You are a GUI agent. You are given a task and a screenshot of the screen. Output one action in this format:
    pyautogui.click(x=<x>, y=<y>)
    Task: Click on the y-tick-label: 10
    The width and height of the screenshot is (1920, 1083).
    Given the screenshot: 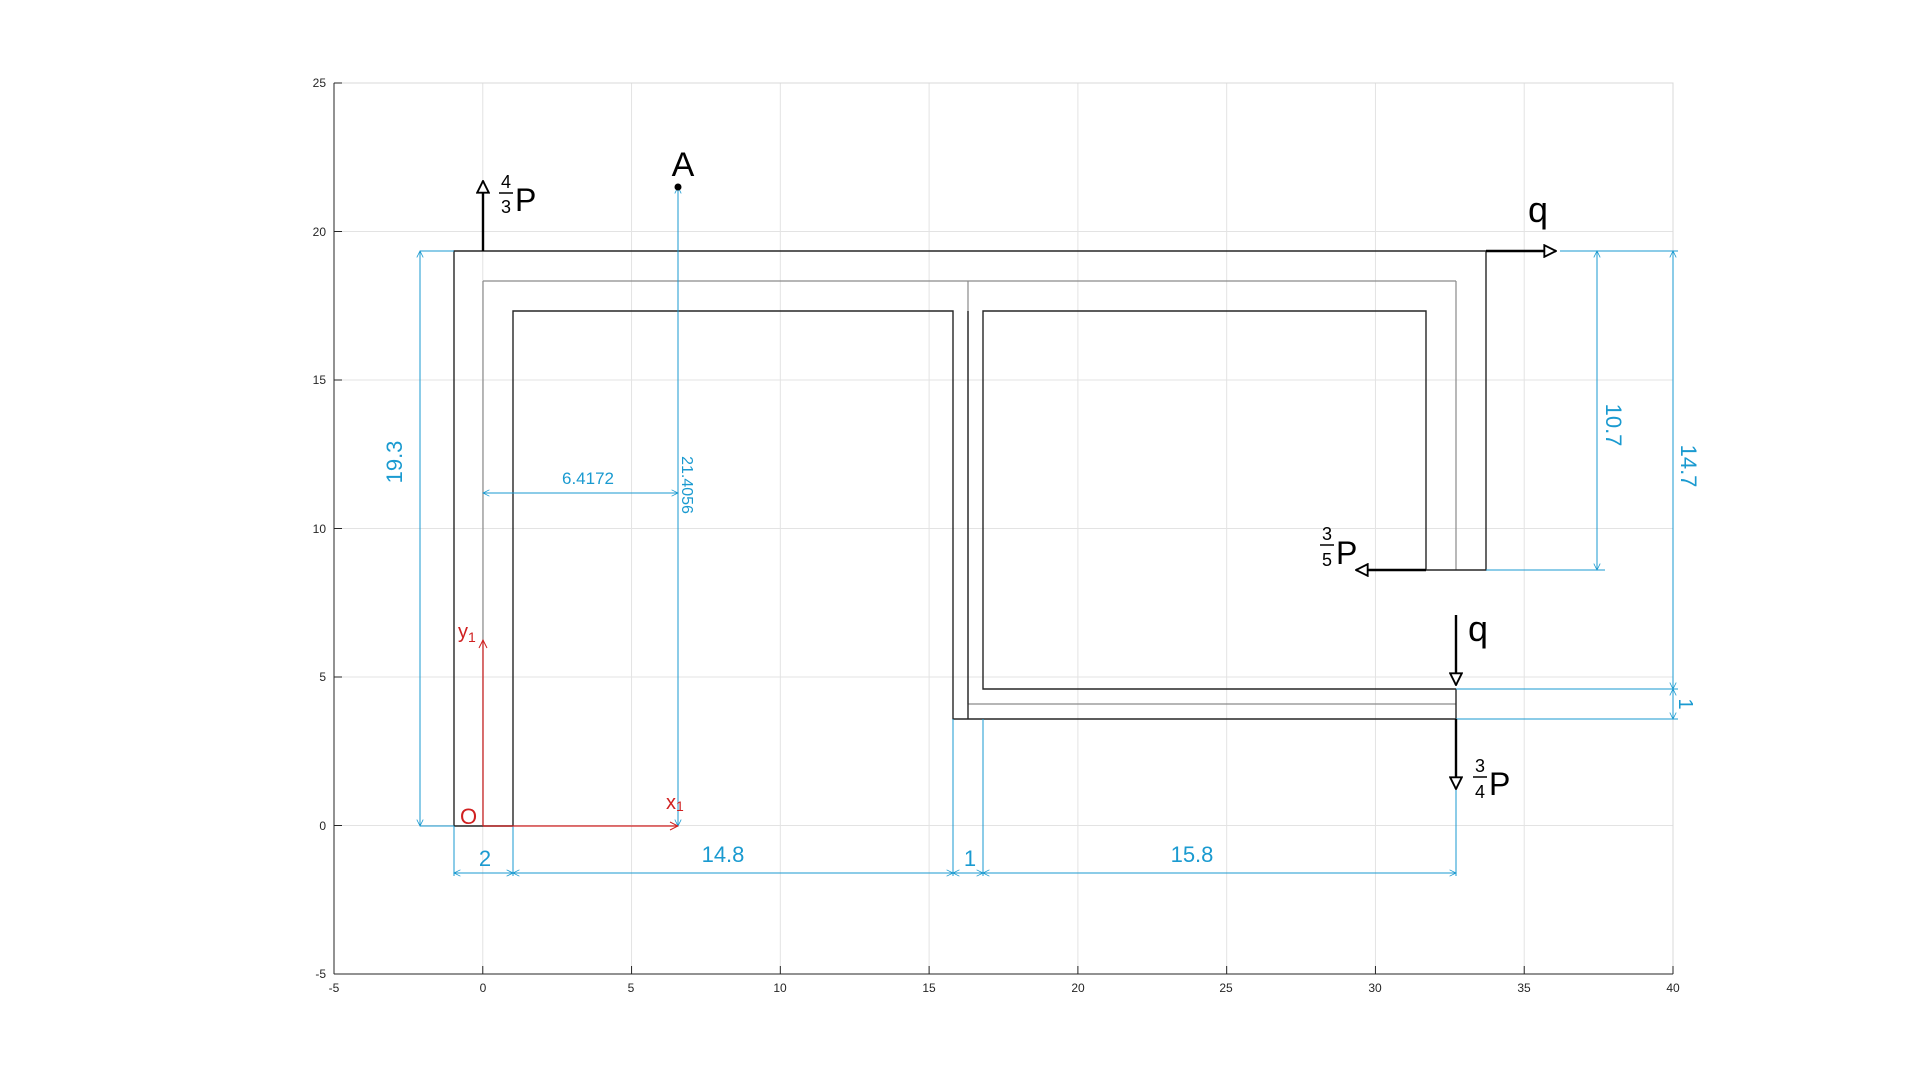 What is the action you would take?
    pyautogui.click(x=320, y=529)
    